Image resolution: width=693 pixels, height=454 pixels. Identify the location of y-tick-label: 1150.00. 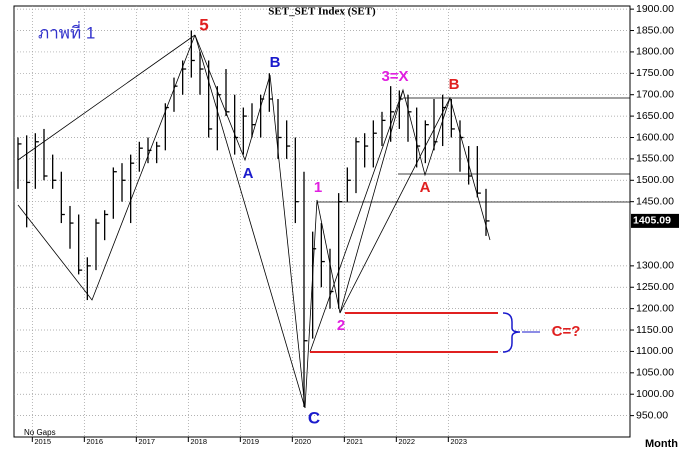
(654, 330).